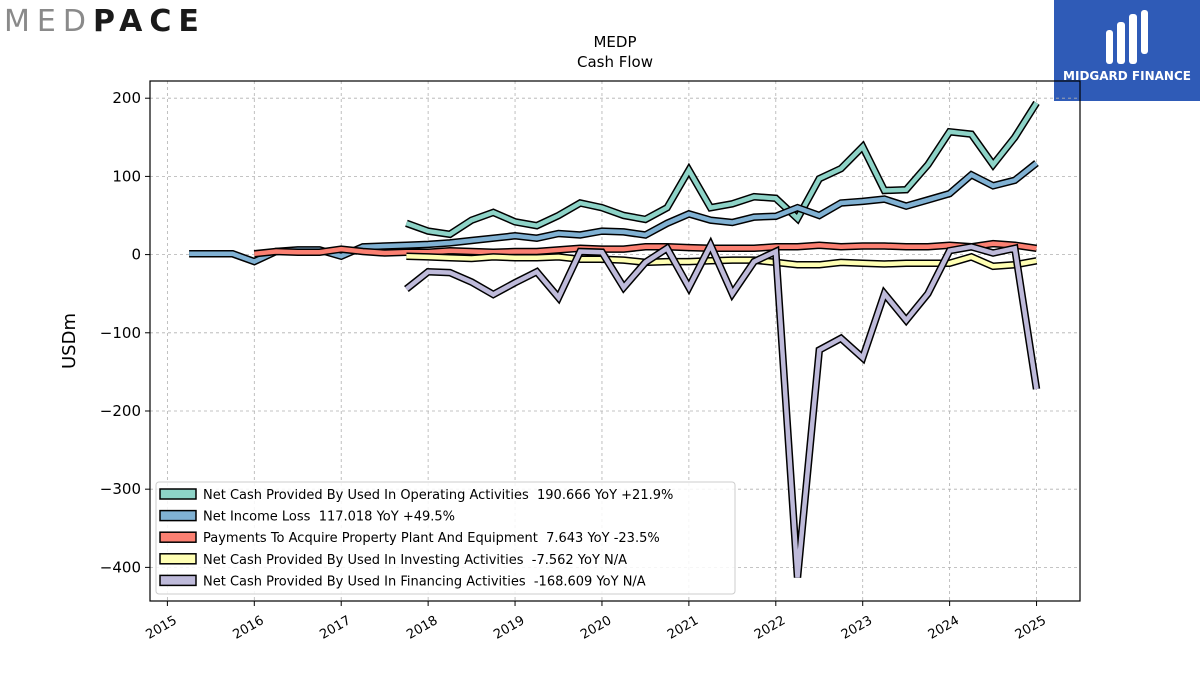  I want to click on x-tick-label: 2025, so click(1031, 628).